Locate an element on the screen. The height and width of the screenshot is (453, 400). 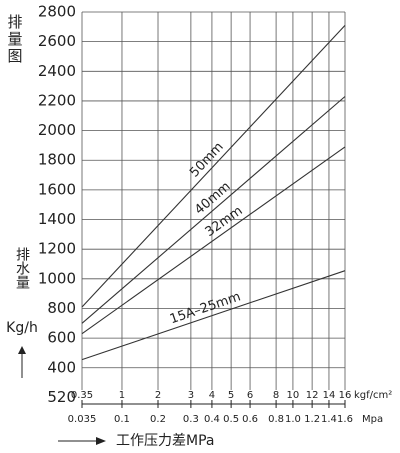
x2-tick-label: 1.4 is located at coordinates (329, 419).